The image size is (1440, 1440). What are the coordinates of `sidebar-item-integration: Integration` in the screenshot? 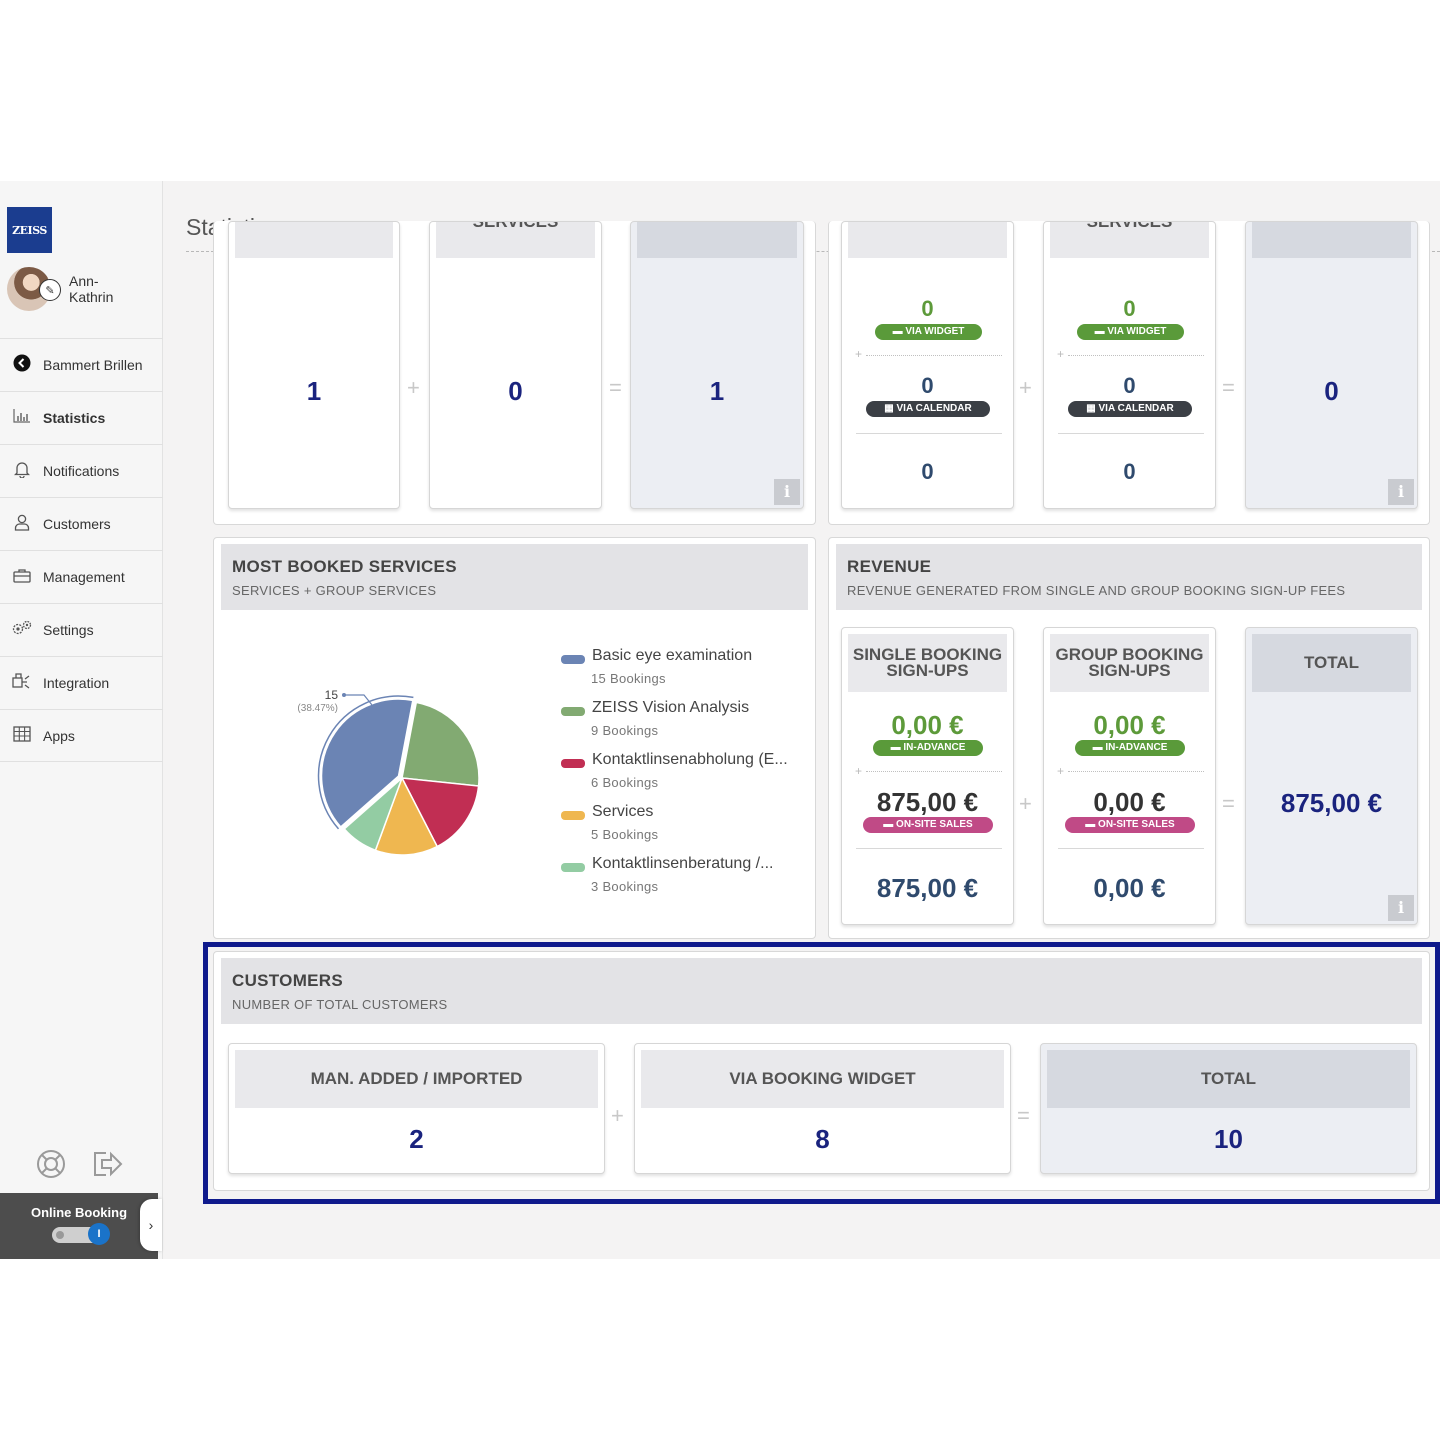 It's located at (81, 682).